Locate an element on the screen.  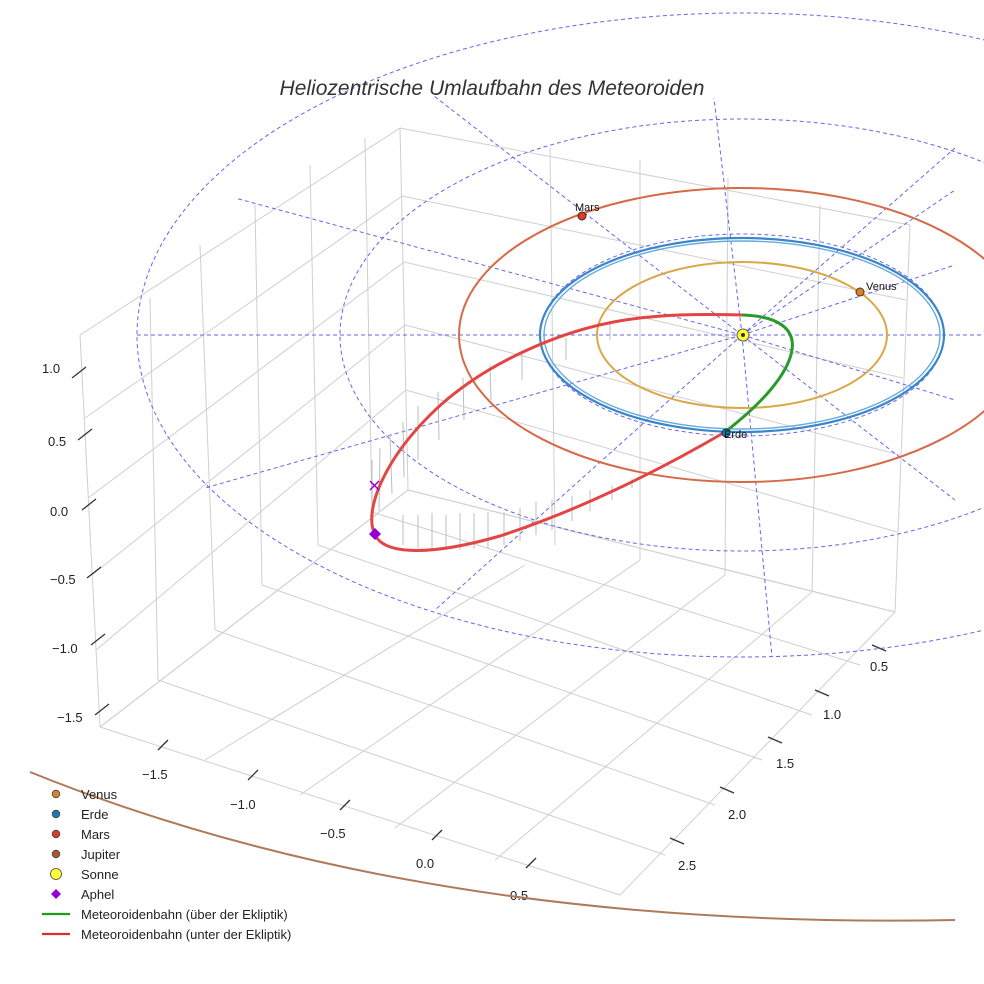
earth-orbit is located at coordinates (742, 335).